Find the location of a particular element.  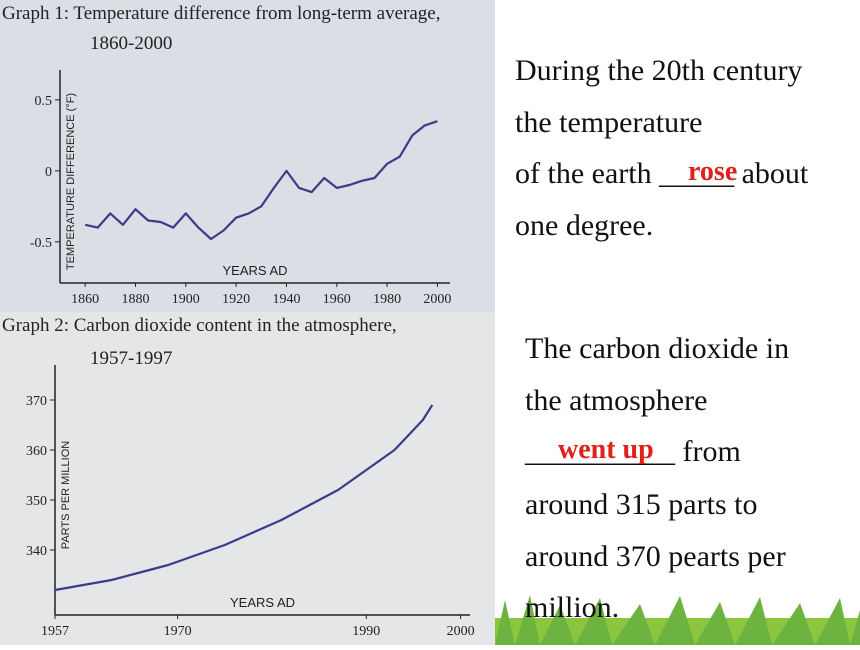

text-line: the temperature is located at coordinates (608, 122).